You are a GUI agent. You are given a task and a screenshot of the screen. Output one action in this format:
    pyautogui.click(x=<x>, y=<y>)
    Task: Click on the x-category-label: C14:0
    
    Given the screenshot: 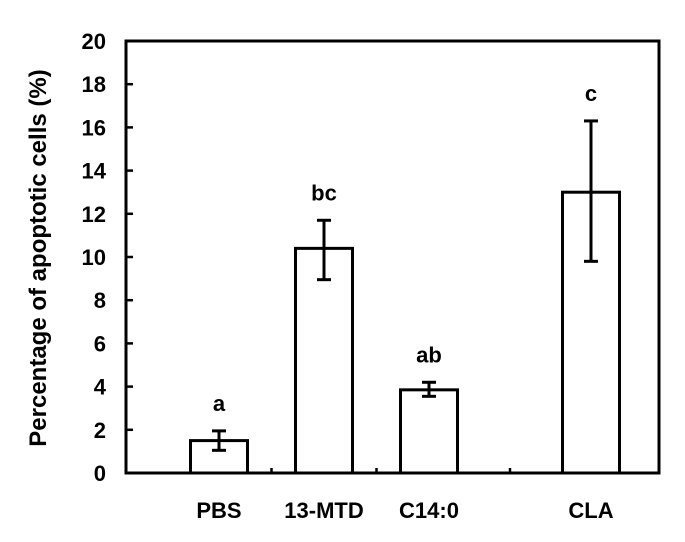 What is the action you would take?
    pyautogui.click(x=429, y=510)
    